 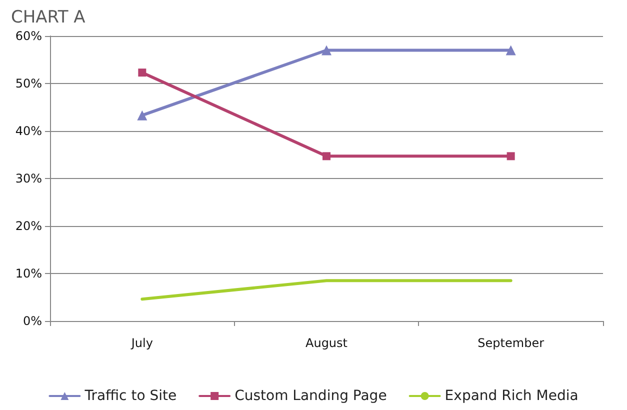 I want to click on y-tick-label: 20%, so click(x=28, y=226).